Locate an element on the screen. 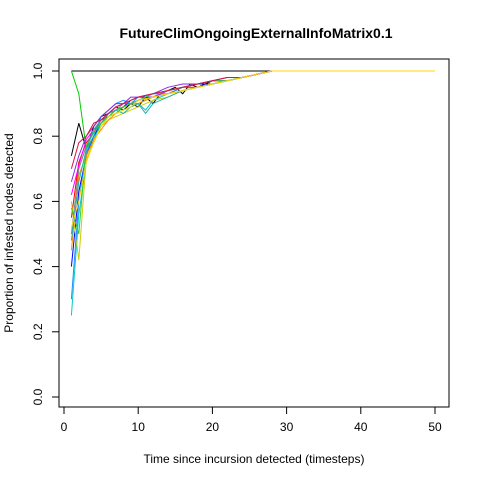 This screenshot has width=480, height=480. y-tick-label-0.8: 0.8 is located at coordinates (38, 136).